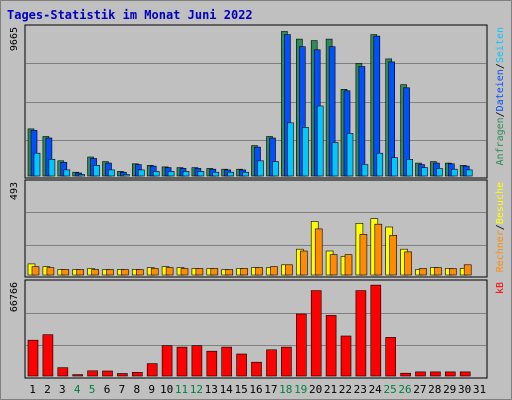 Image resolution: width=512 pixels, height=400 pixels. What do you see at coordinates (419, 389) in the screenshot?
I see `x-tick-day-27: 27` at bounding box center [419, 389].